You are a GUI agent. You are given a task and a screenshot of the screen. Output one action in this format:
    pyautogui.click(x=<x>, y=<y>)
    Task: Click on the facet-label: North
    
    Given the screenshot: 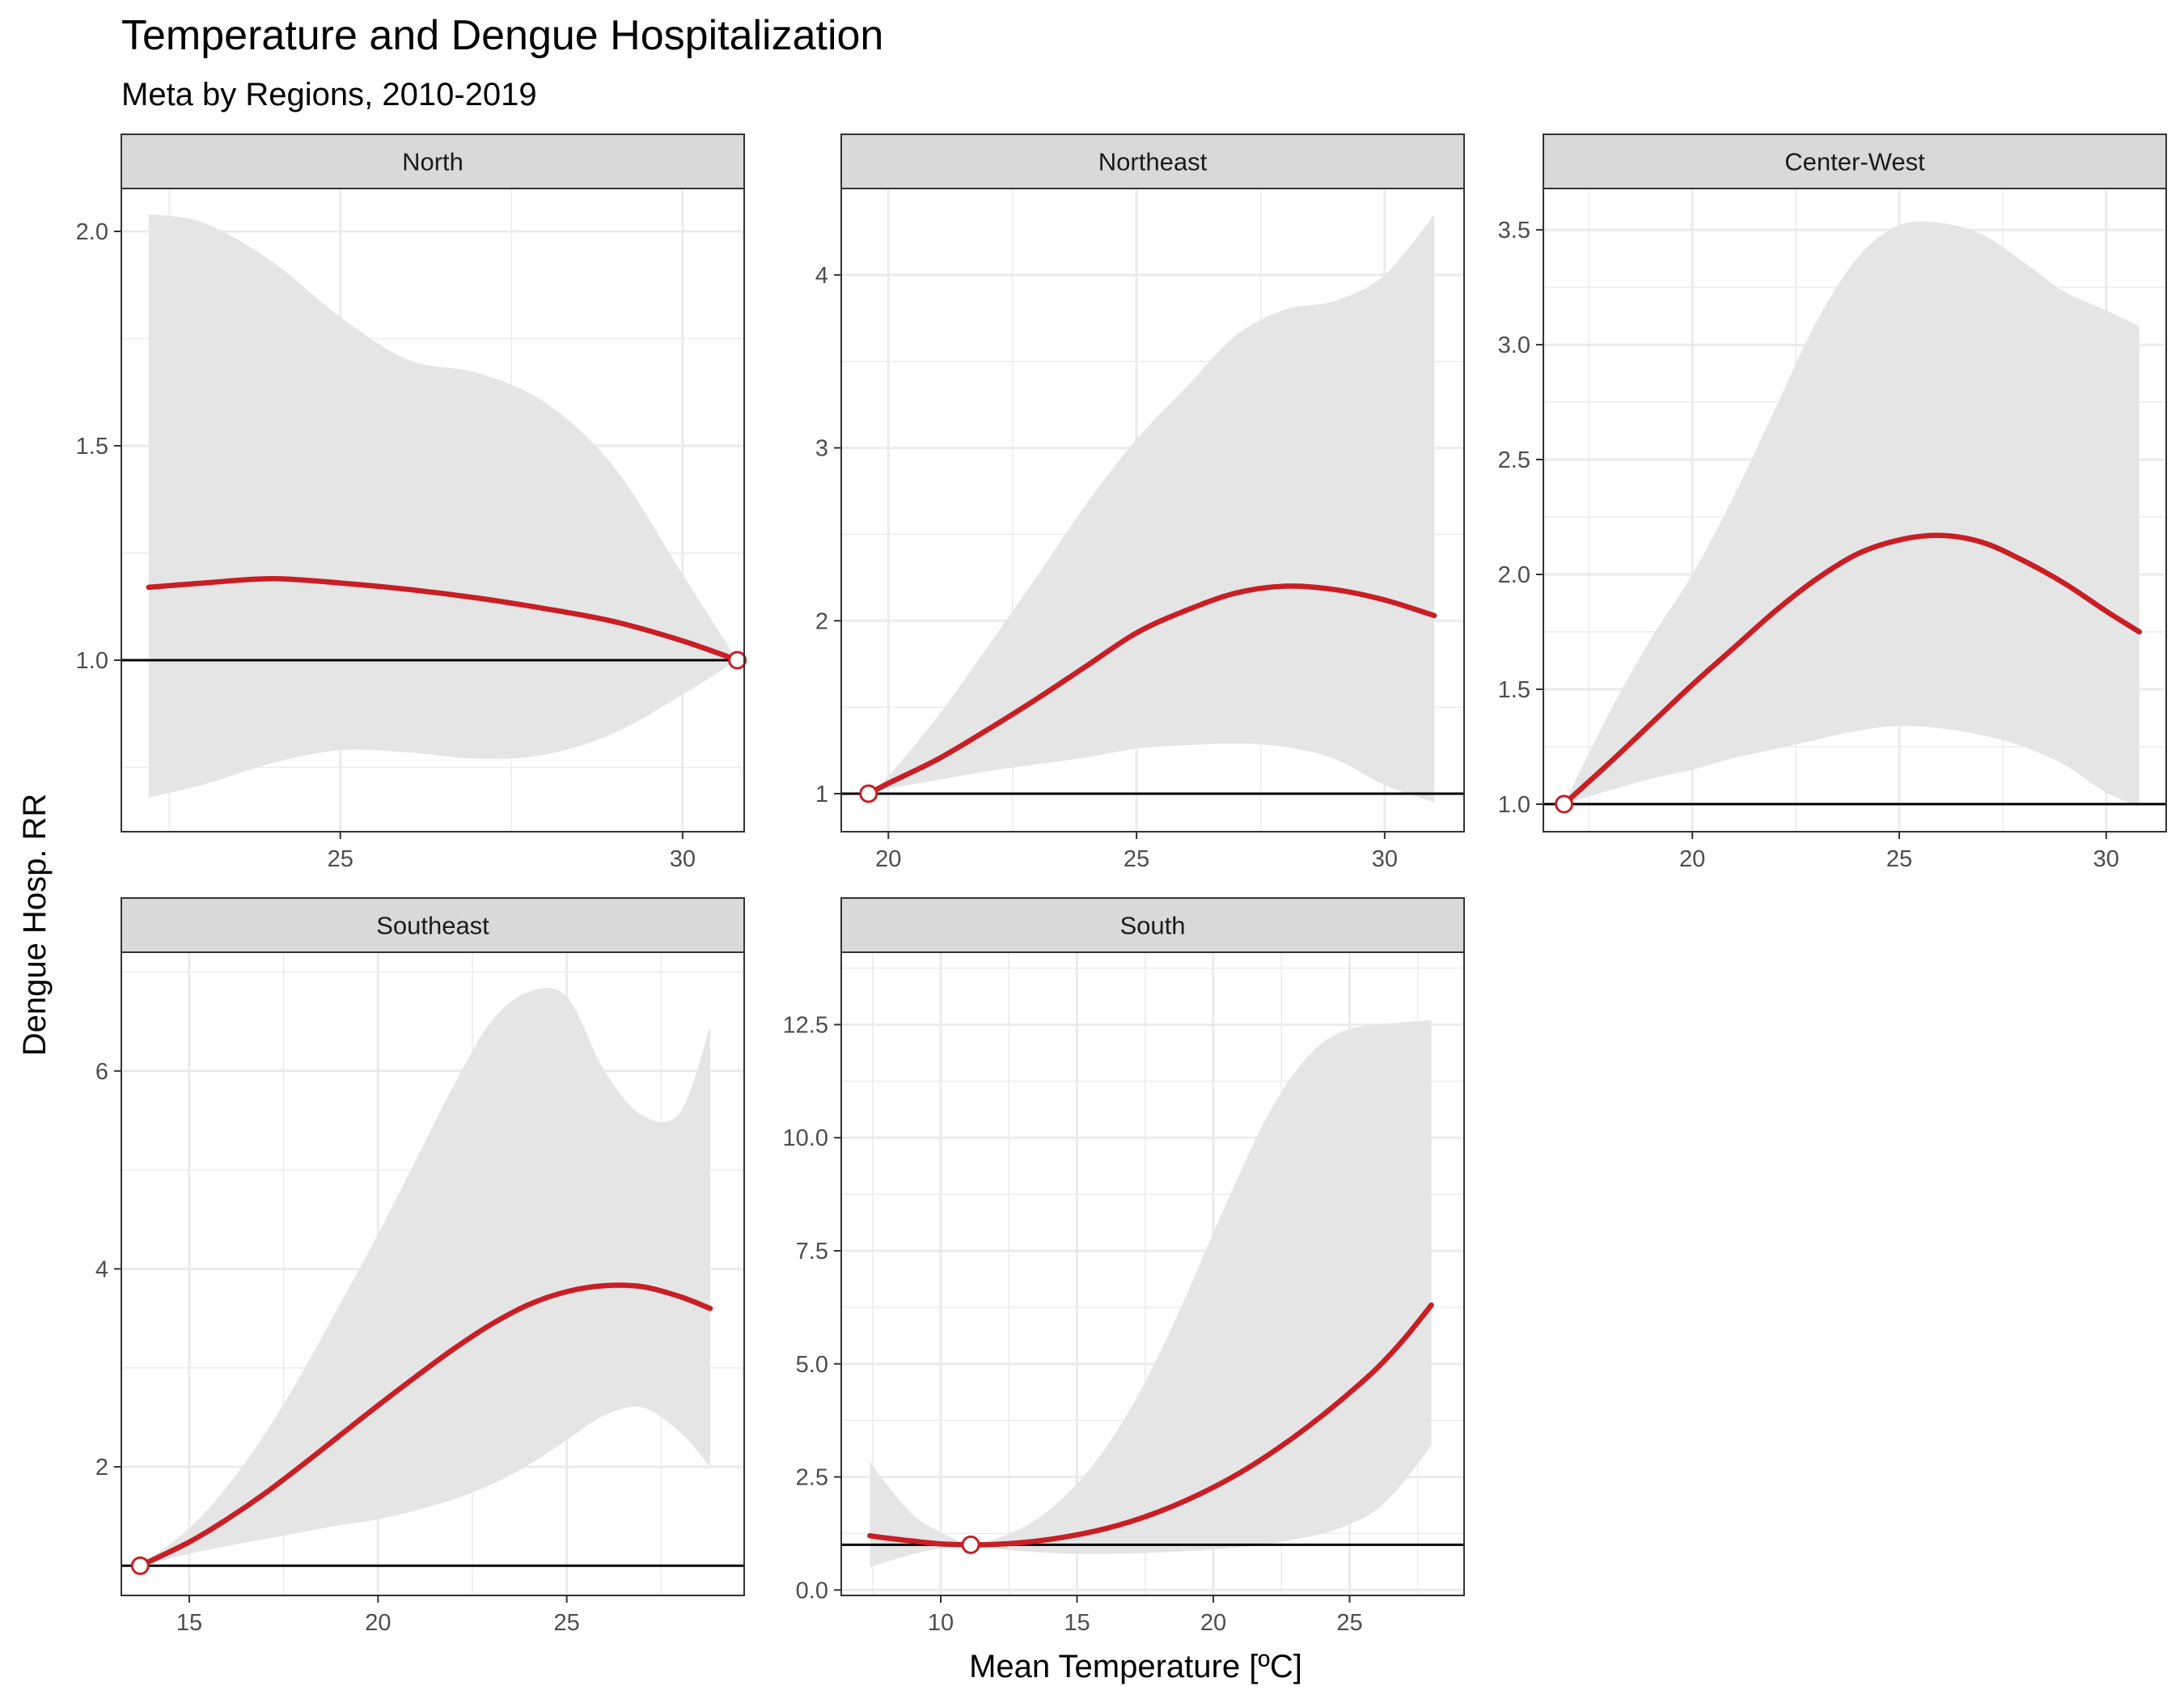 What is the action you would take?
    pyautogui.click(x=433, y=162)
    